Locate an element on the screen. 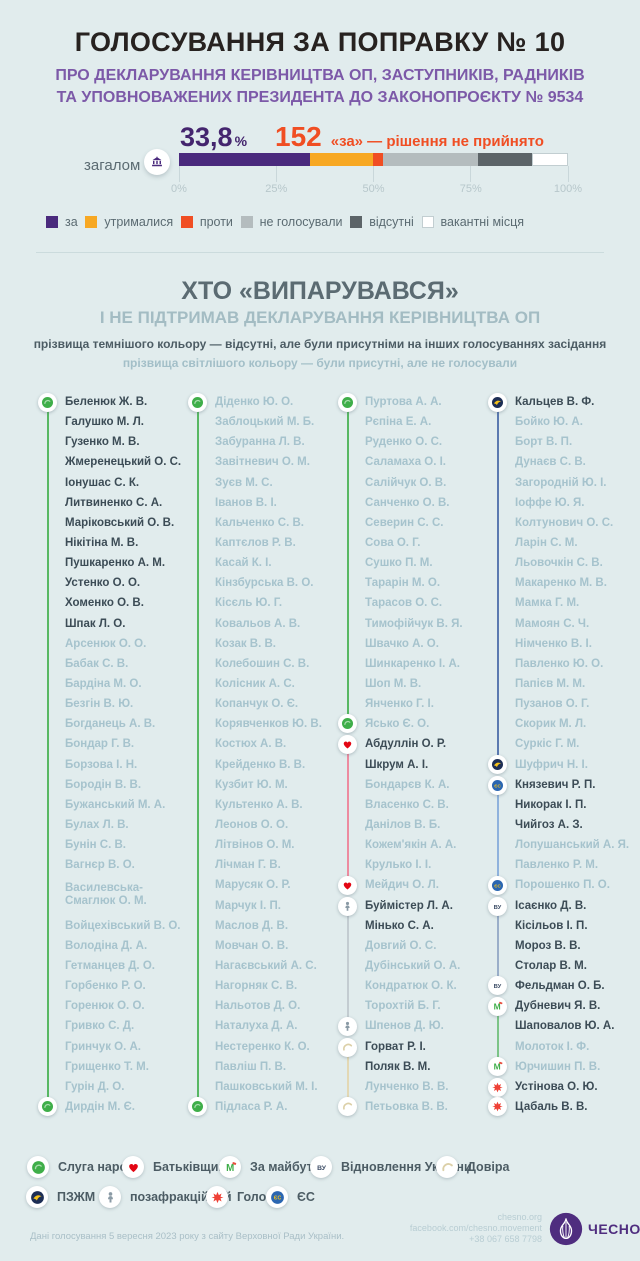 The image size is (640, 1261). vote-legend-item: не голосували is located at coordinates (291, 222).